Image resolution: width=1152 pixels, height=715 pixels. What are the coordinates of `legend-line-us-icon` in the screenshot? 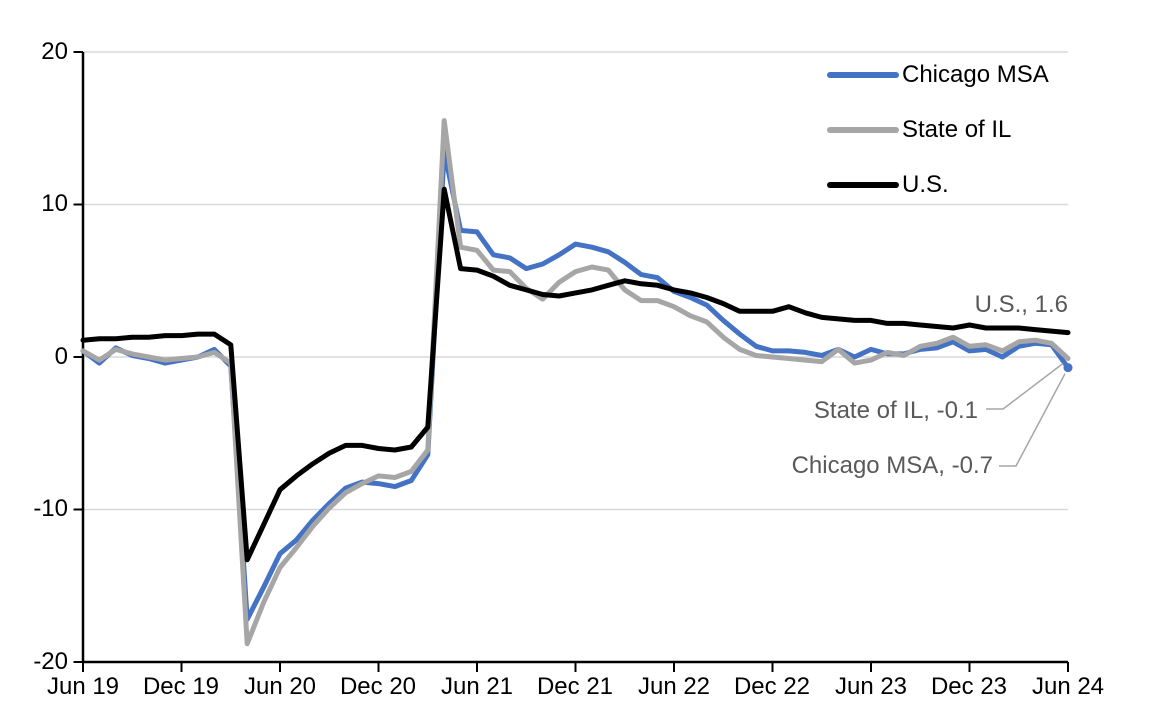 It's located at (863, 185).